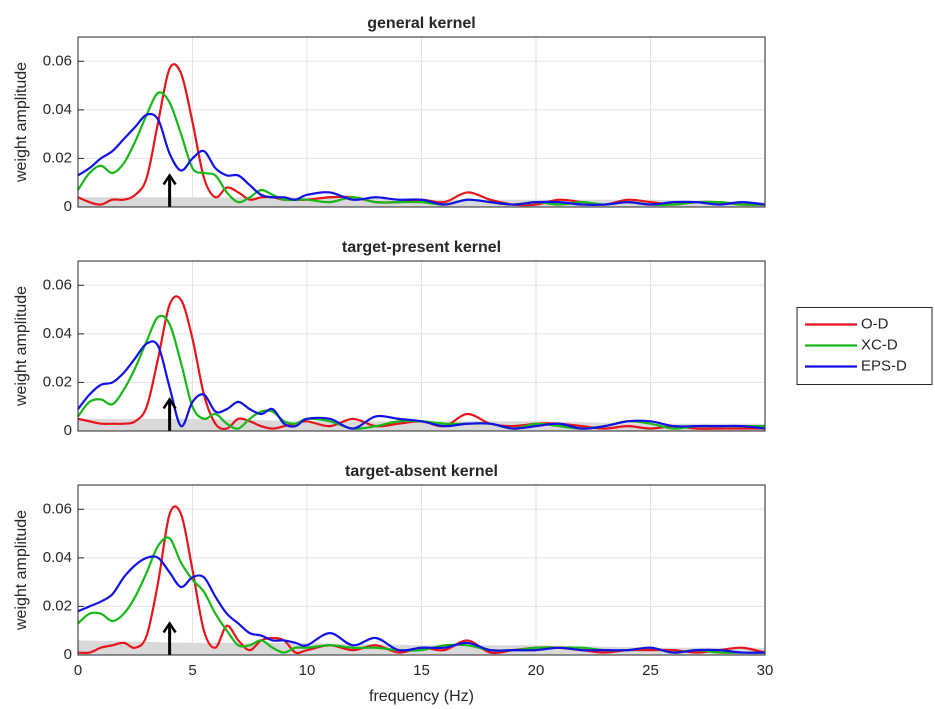  Describe the element at coordinates (78, 670) in the screenshot. I see `x-tick-label: 0` at that location.